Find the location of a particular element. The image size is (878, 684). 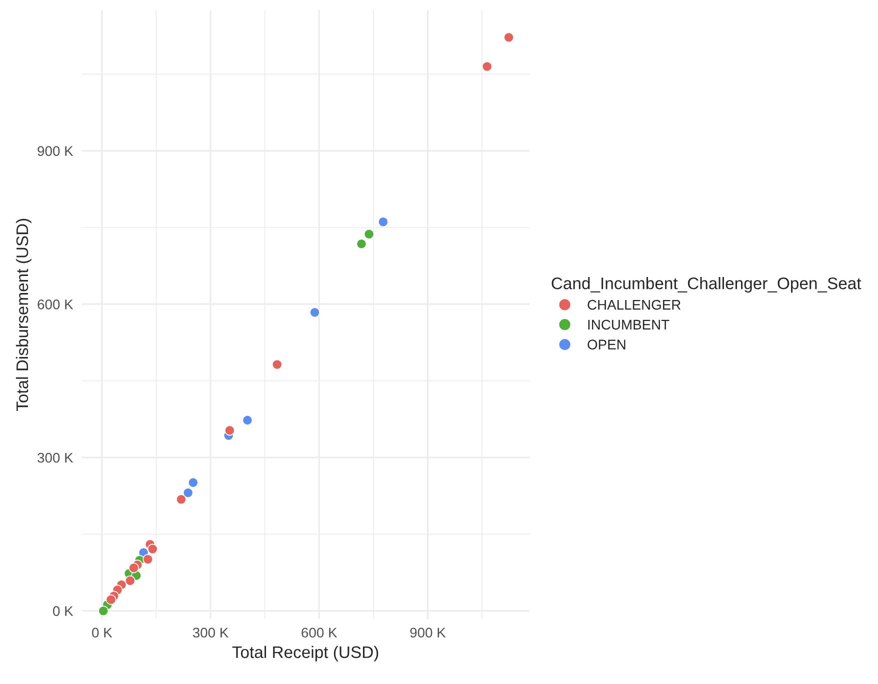

y-tick-label: 600 K is located at coordinates (56, 304).